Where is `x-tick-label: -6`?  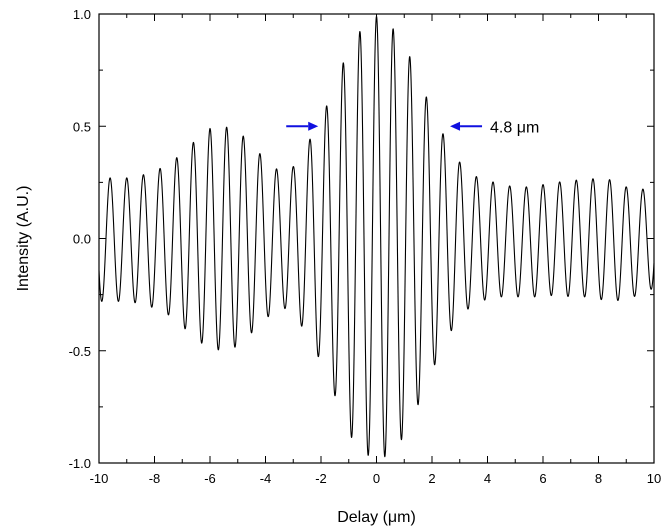 x-tick-label: -6 is located at coordinates (210, 478).